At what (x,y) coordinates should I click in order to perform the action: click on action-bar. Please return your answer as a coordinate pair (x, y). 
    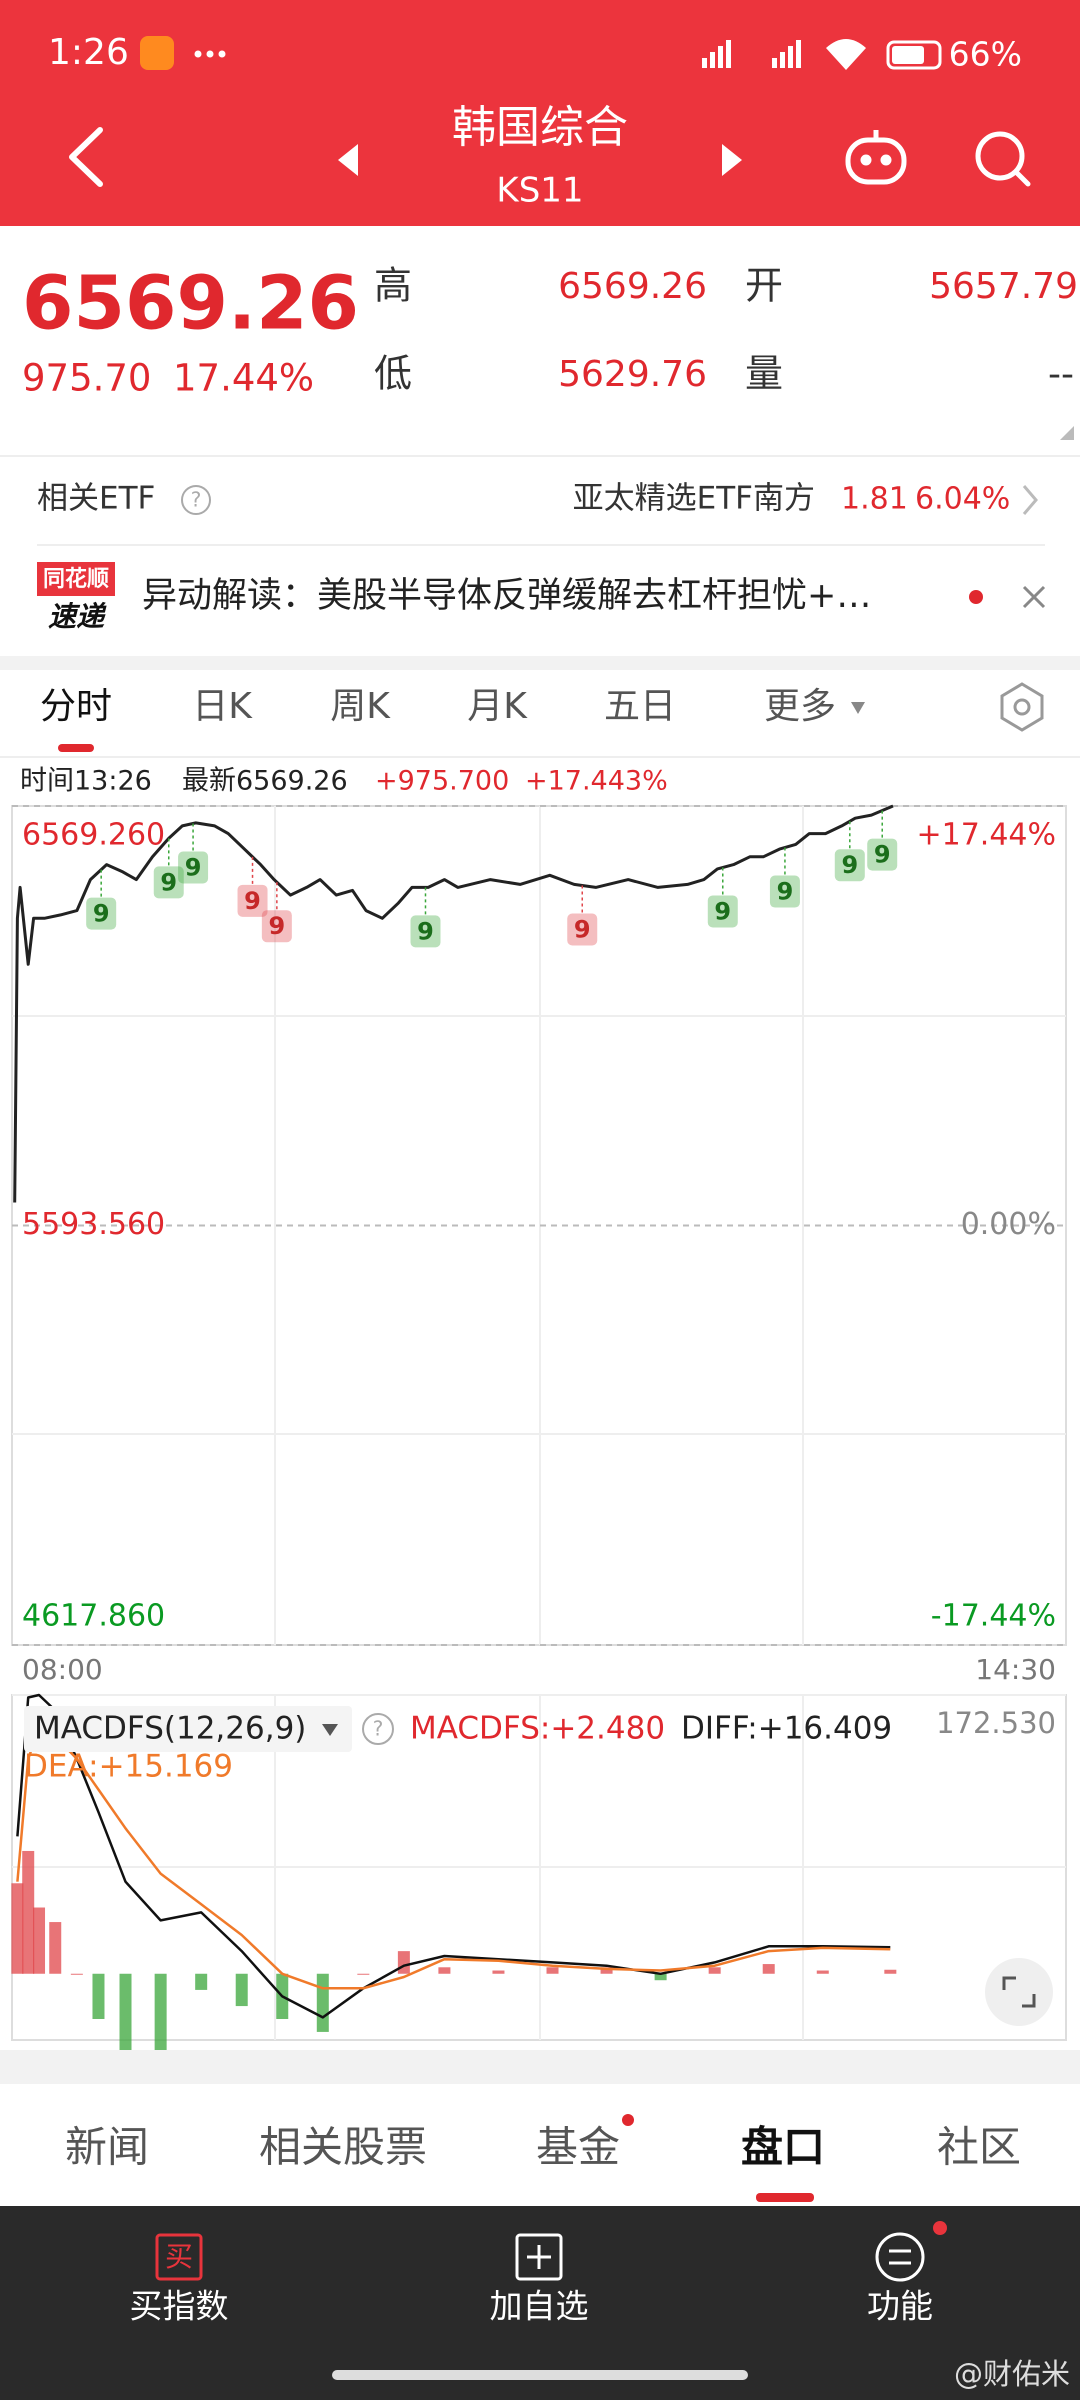
    Looking at the image, I should click on (540, 2303).